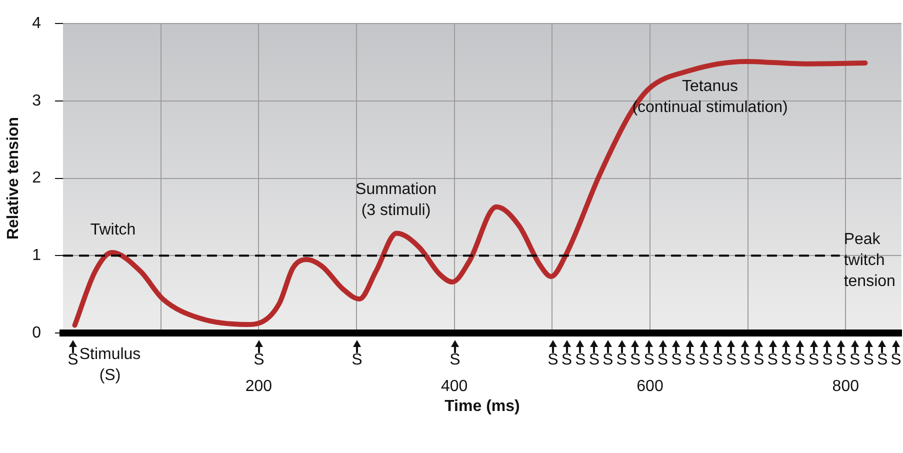  Describe the element at coordinates (396, 199) in the screenshot. I see `annotation: Summation (3 stimuli)` at that location.